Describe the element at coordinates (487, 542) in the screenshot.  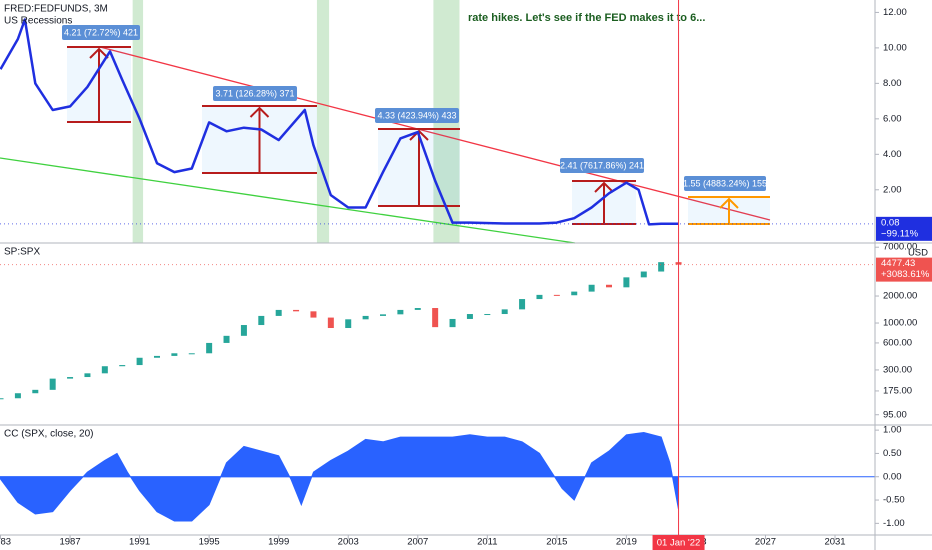
I see `x-tick-label: 2011` at that location.